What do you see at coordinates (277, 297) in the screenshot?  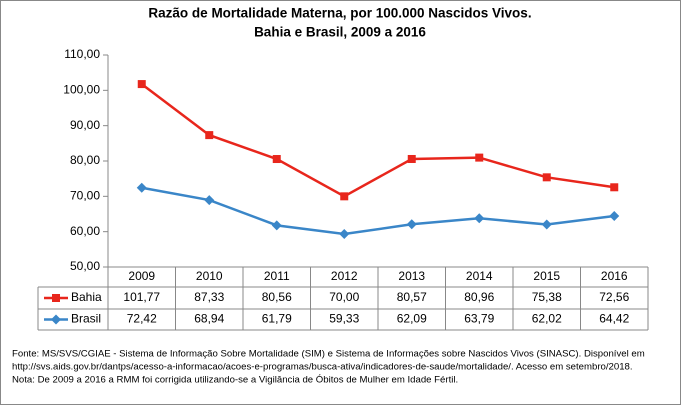 I see `table-value: 80,56` at bounding box center [277, 297].